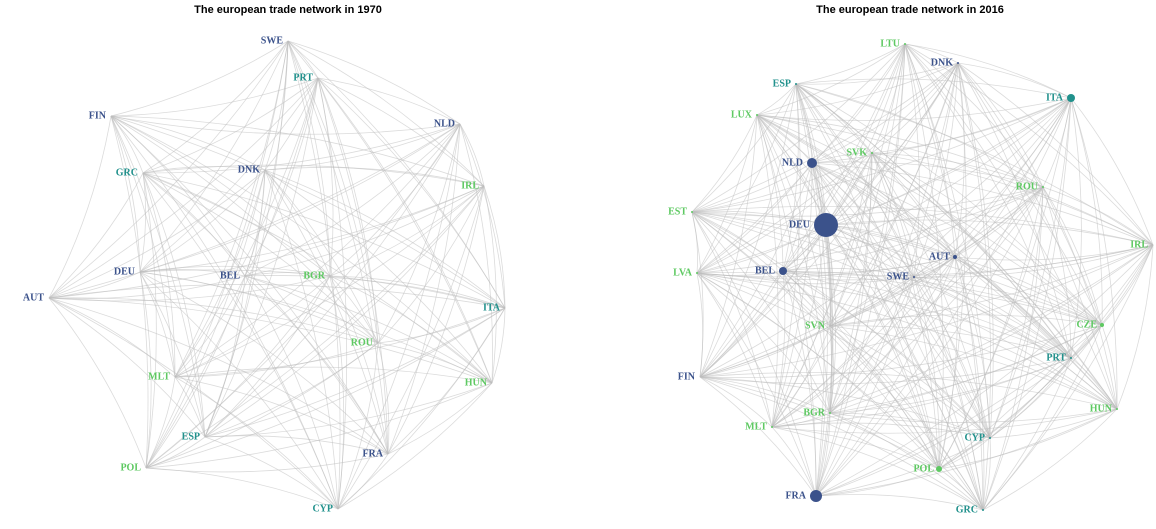 Image resolution: width=1156 pixels, height=529 pixels. Describe the element at coordinates (967, 509) in the screenshot. I see `node-label: GRC` at that location.